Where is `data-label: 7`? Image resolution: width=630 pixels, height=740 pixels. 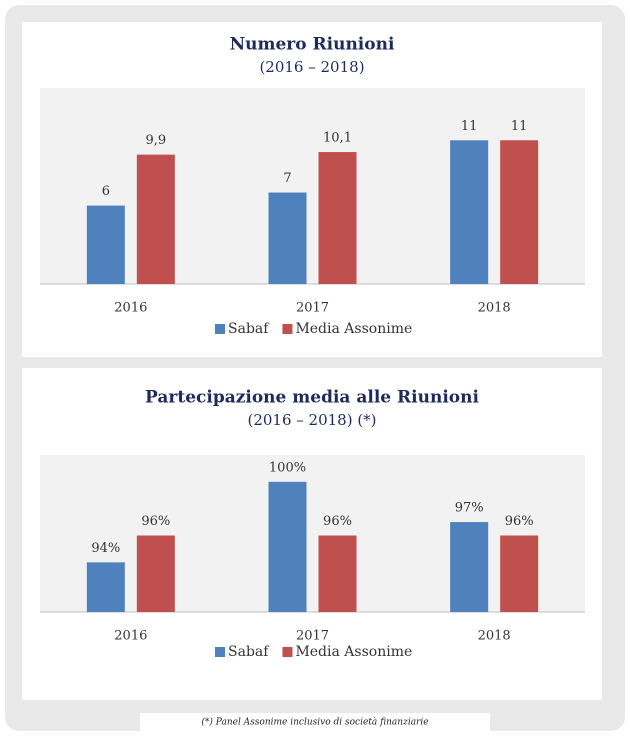
data-label: 7 is located at coordinates (287, 178).